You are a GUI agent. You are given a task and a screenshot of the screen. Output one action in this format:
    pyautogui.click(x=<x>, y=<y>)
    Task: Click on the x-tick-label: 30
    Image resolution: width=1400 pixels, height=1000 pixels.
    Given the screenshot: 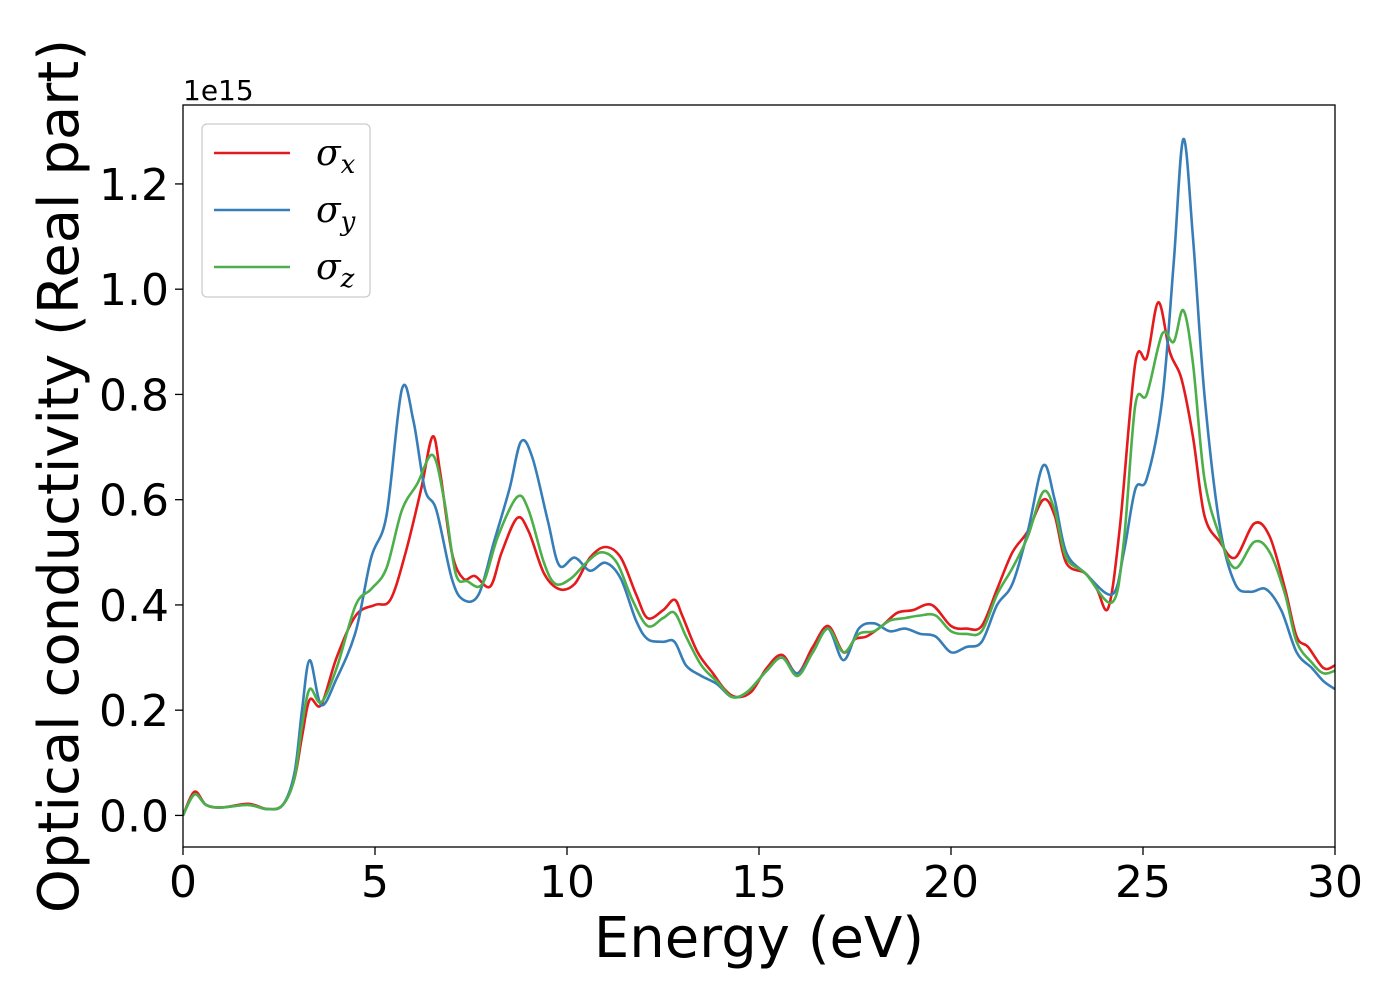 What is the action you would take?
    pyautogui.click(x=1335, y=882)
    